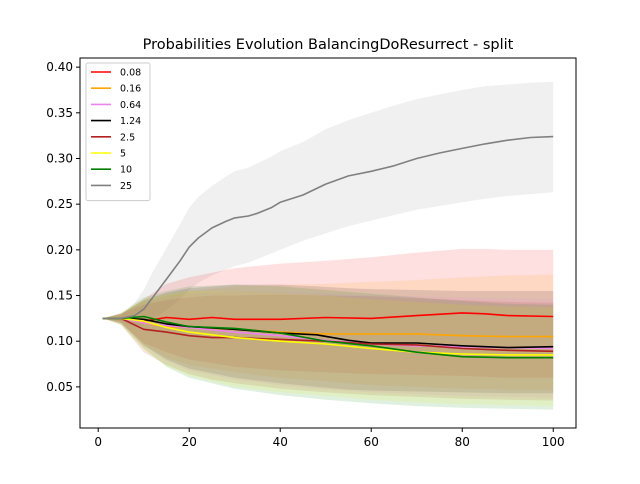 The width and height of the screenshot is (640, 484). What do you see at coordinates (59, 204) in the screenshot?
I see `y-tick-label: 0.25` at bounding box center [59, 204].